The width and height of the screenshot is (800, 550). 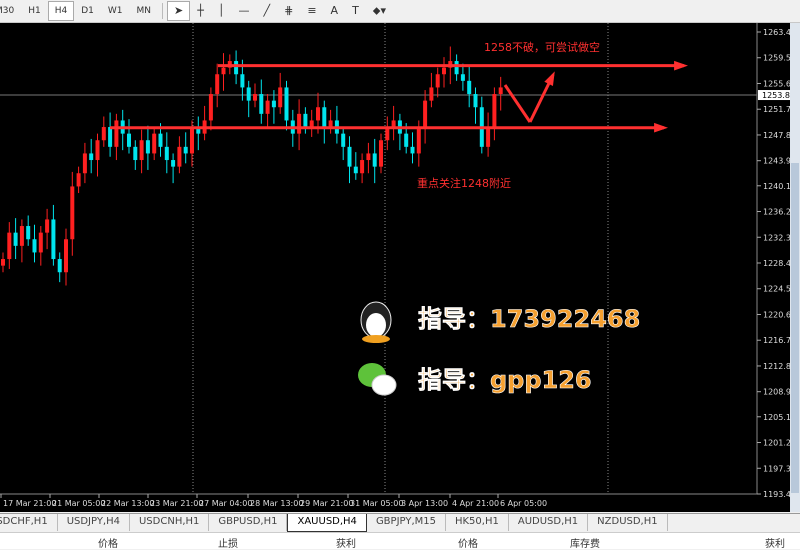 What do you see at coordinates (248, 522) in the screenshot?
I see `tab-gbpusd-h1: GBPUSD,H1` at bounding box center [248, 522].